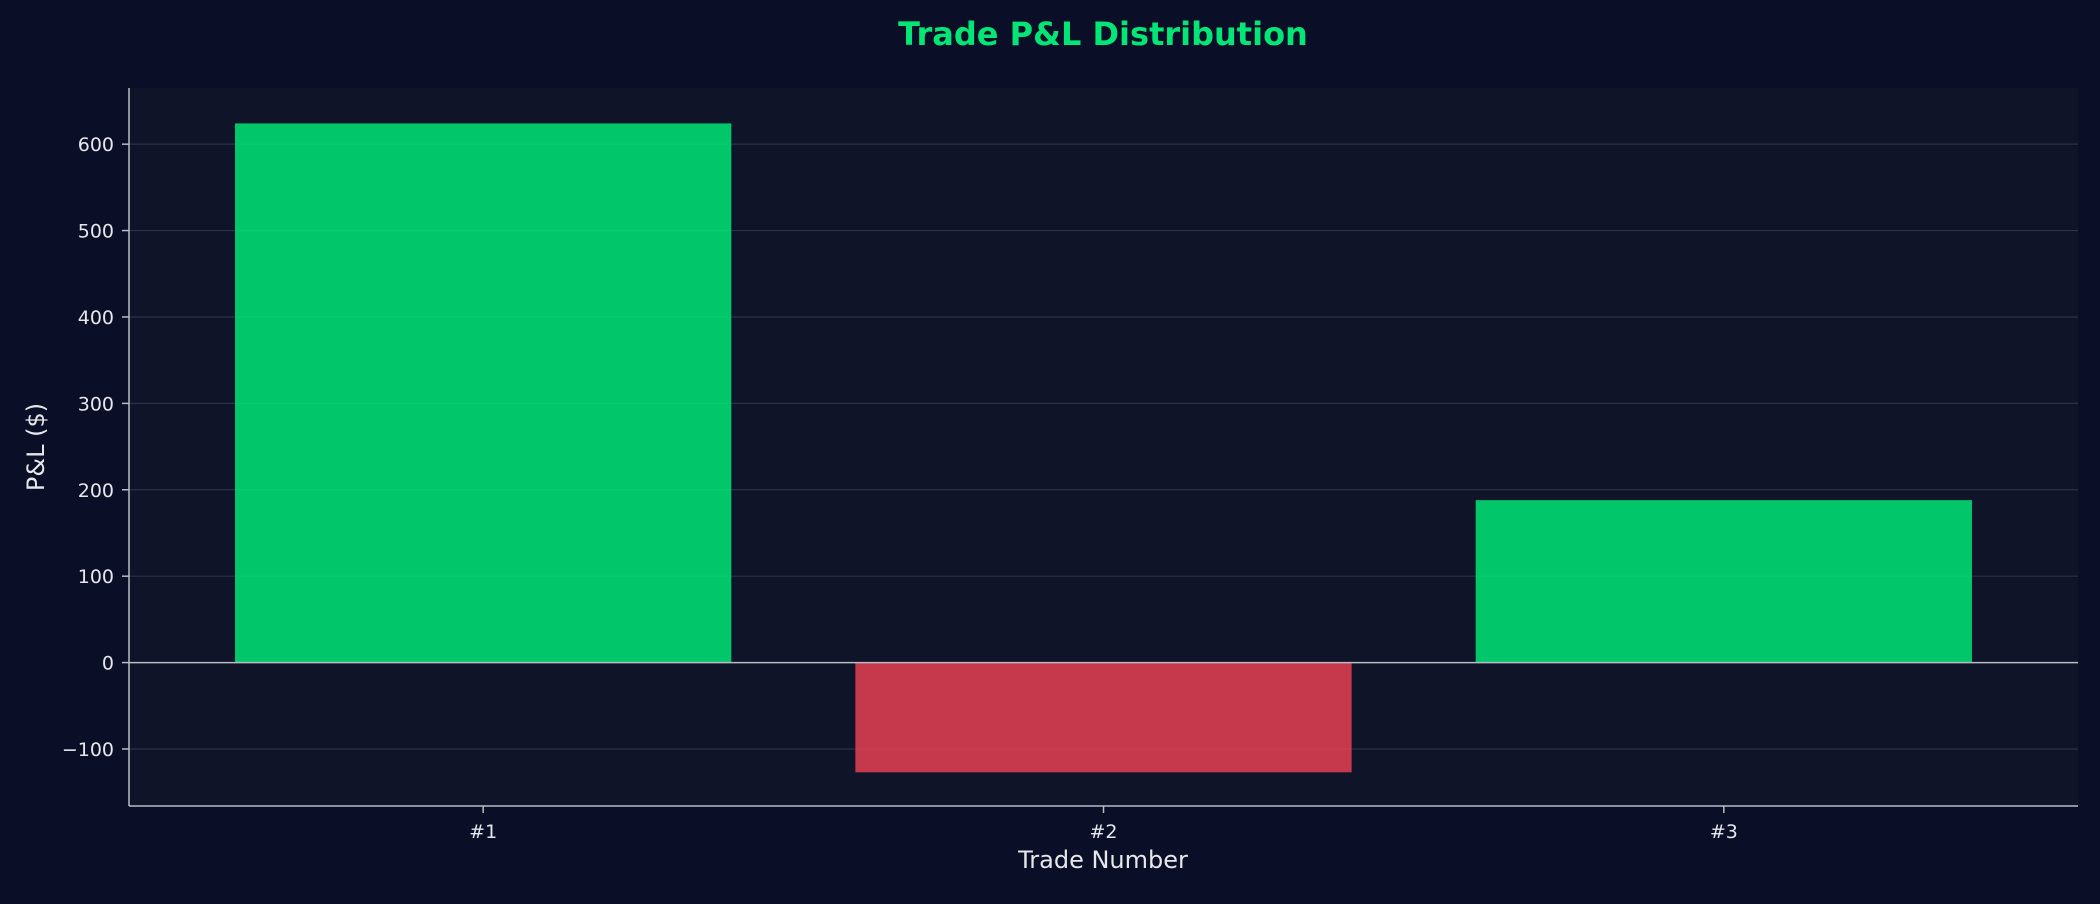  What do you see at coordinates (36, 447) in the screenshot?
I see `y-axis-label: P&L ($)` at bounding box center [36, 447].